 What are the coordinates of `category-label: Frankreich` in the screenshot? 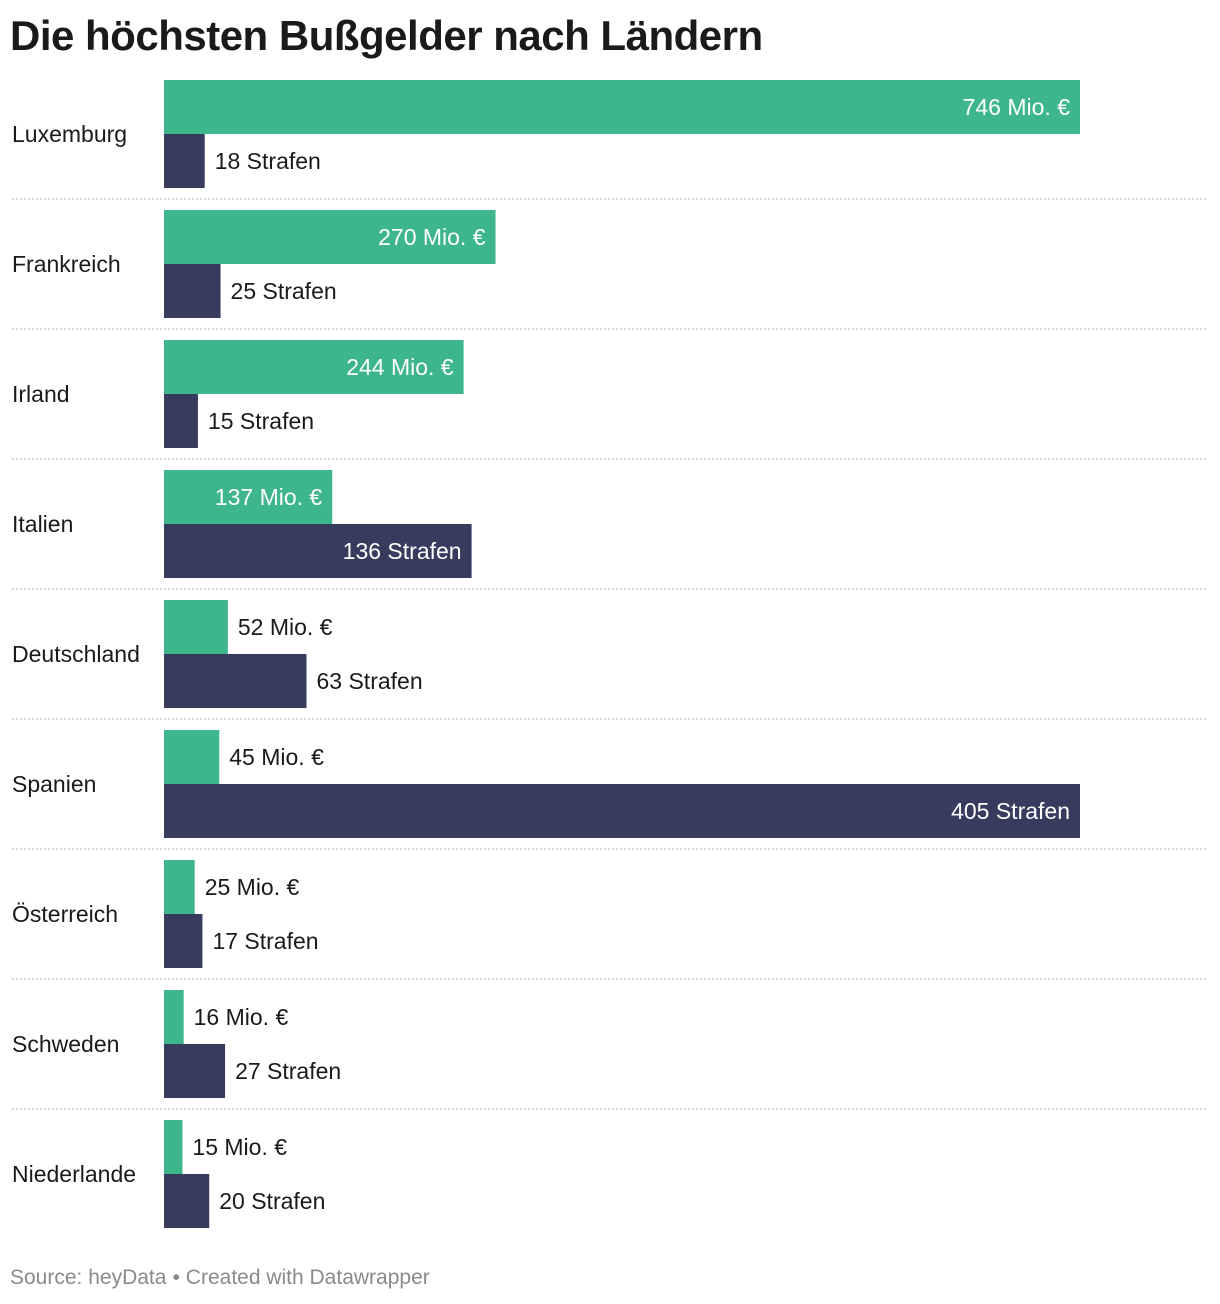 It's located at (66, 264).